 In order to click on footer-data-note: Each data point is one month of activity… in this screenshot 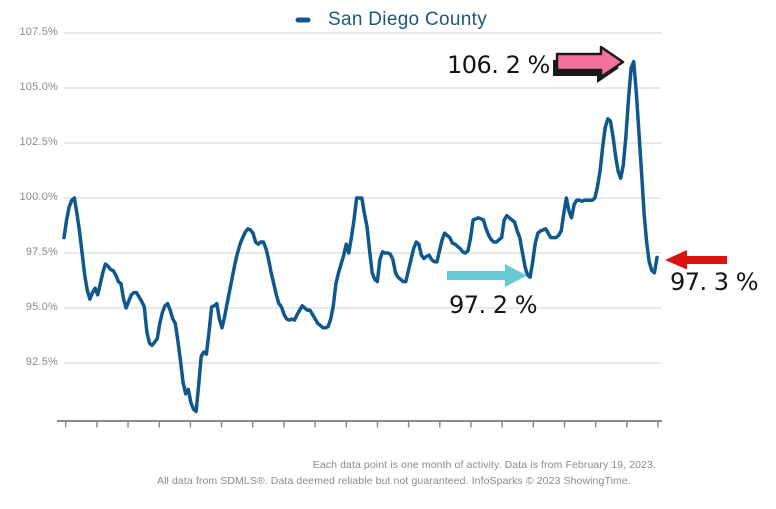, I will do `click(484, 465)`.